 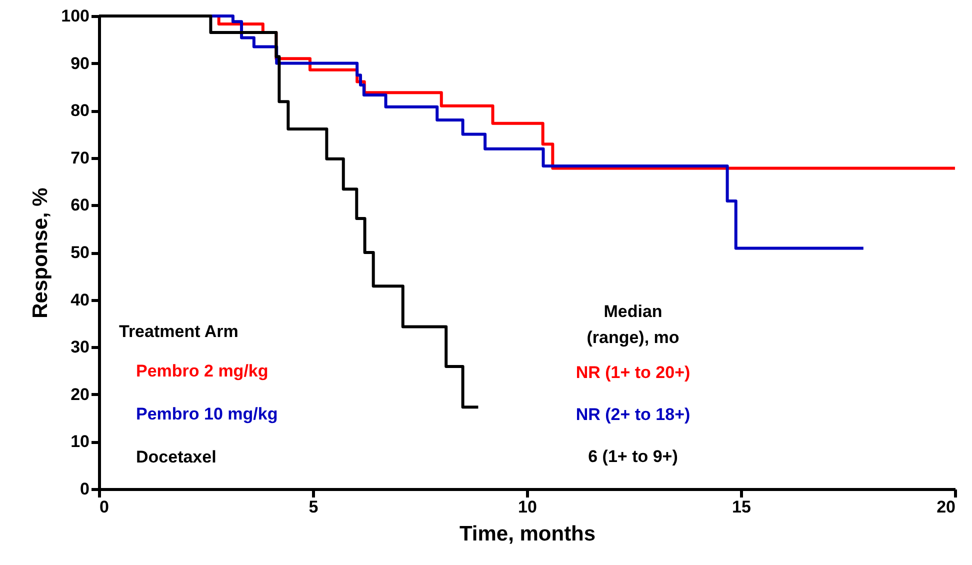 What do you see at coordinates (40, 252) in the screenshot?
I see `y-axis-title: Response, %` at bounding box center [40, 252].